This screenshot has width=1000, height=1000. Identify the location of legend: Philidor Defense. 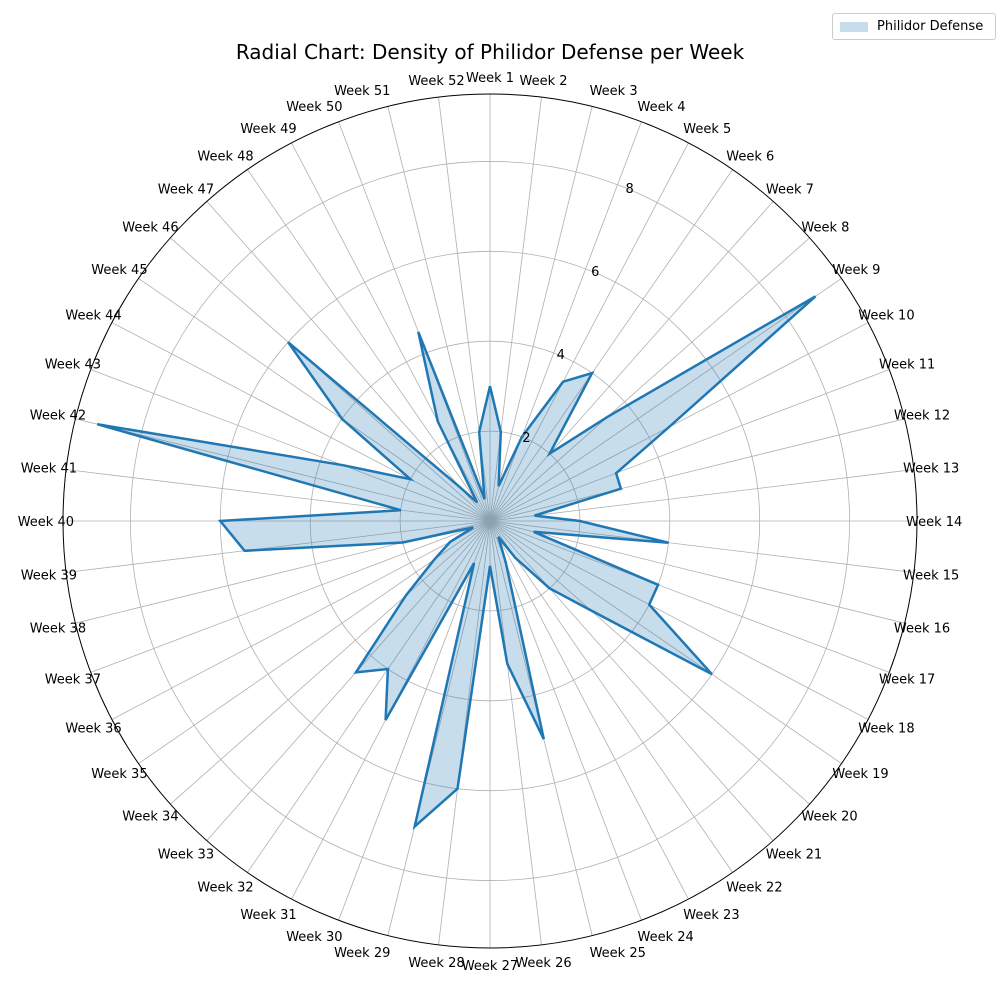
(914, 26).